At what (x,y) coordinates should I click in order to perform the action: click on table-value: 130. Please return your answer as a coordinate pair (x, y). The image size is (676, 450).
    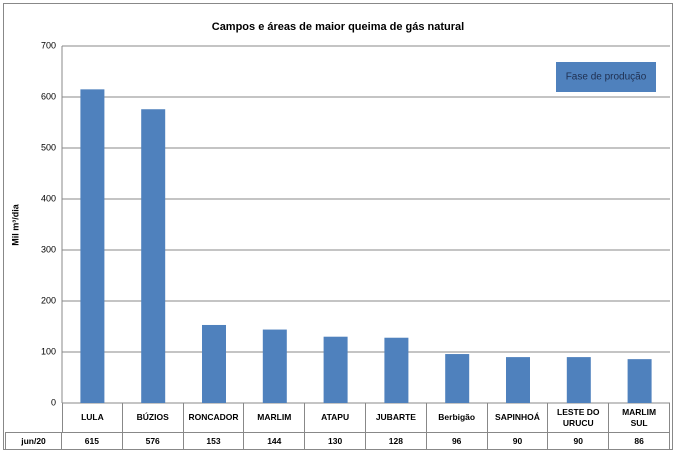
    Looking at the image, I should click on (335, 441).